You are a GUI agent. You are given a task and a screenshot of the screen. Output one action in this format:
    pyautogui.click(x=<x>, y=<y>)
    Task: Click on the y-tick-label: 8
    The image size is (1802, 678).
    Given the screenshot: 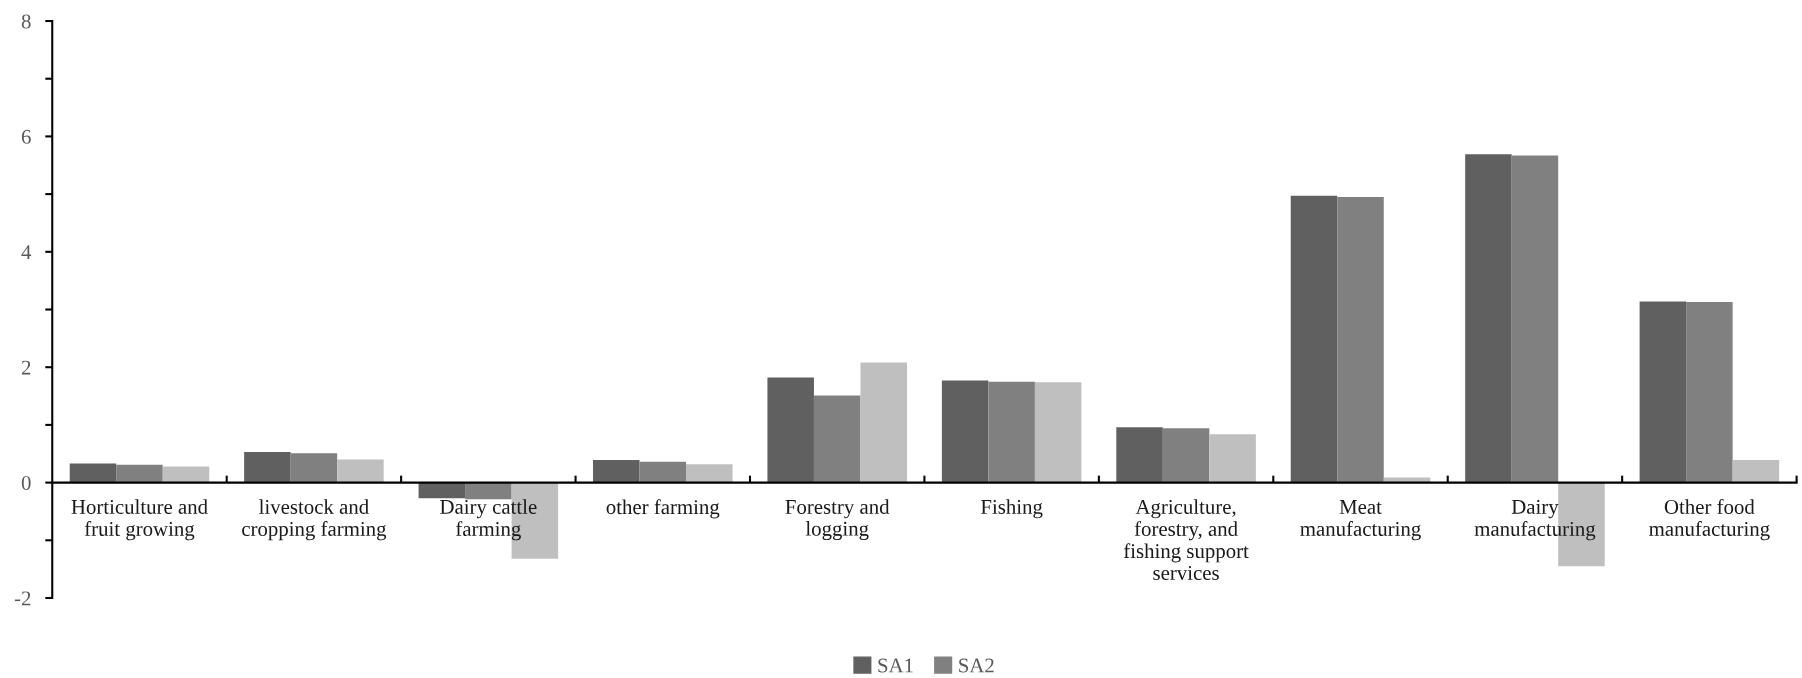 What is the action you would take?
    pyautogui.click(x=26, y=21)
    